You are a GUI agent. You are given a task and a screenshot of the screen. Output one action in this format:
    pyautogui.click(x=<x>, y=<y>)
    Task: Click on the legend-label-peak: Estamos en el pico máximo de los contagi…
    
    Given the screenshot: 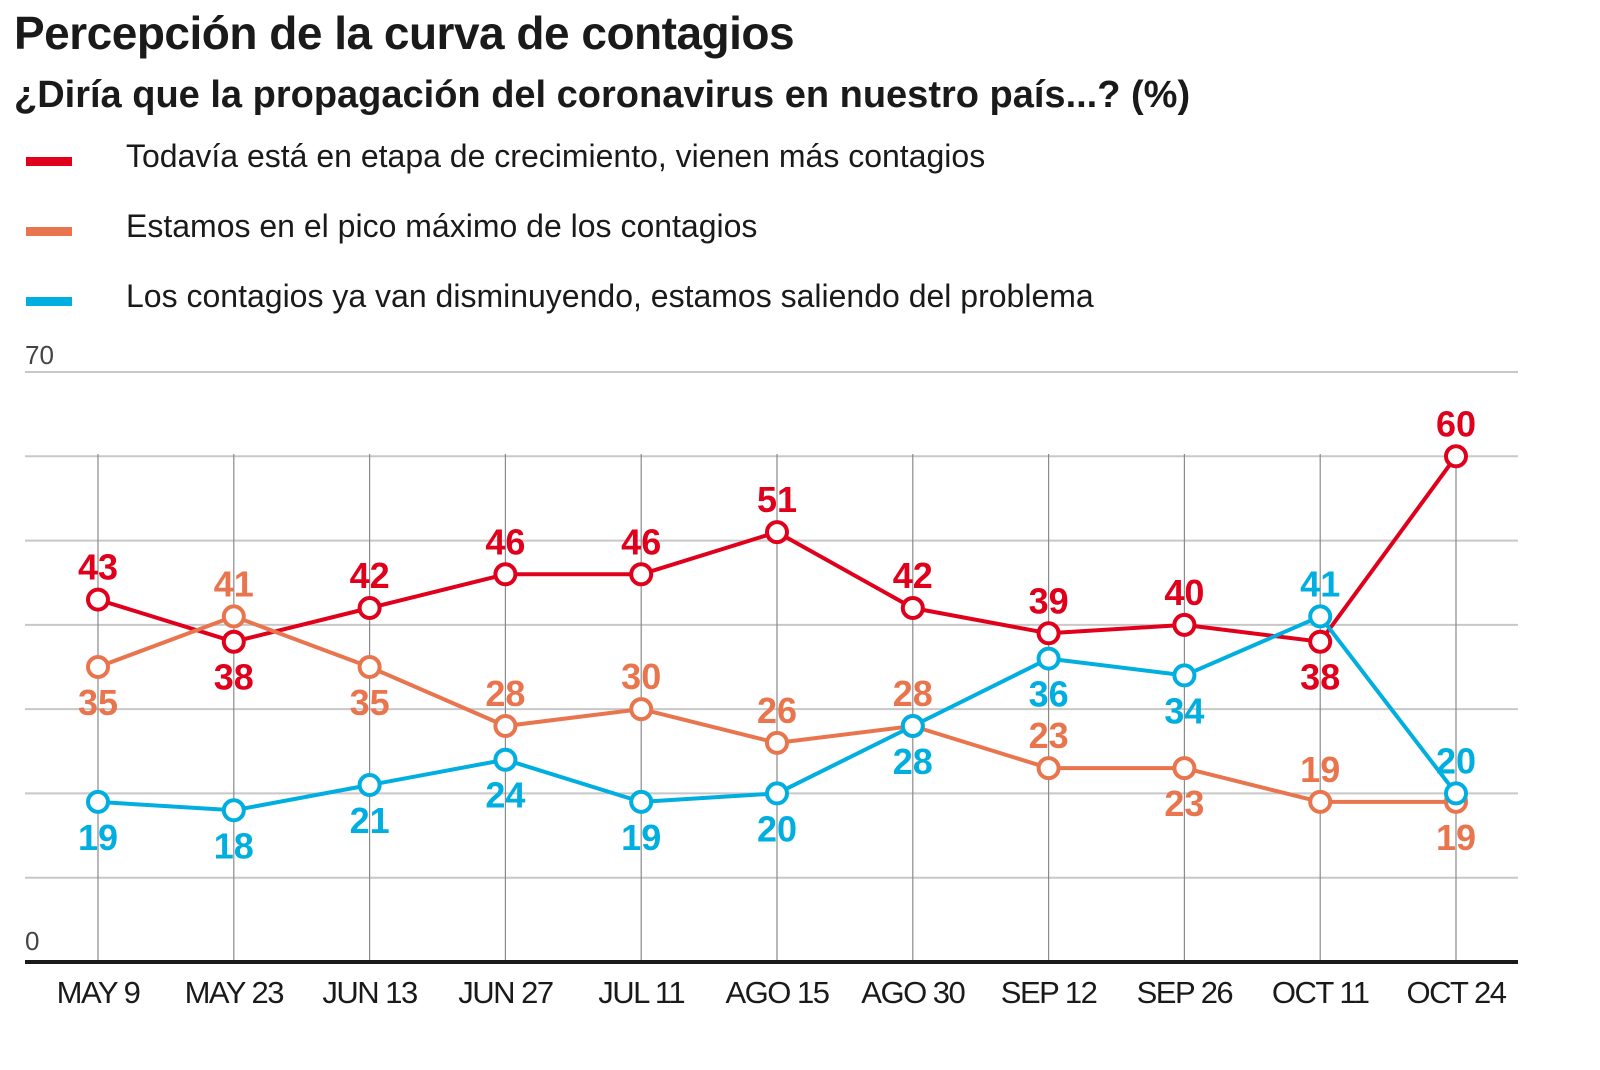 What is the action you would take?
    pyautogui.click(x=442, y=226)
    